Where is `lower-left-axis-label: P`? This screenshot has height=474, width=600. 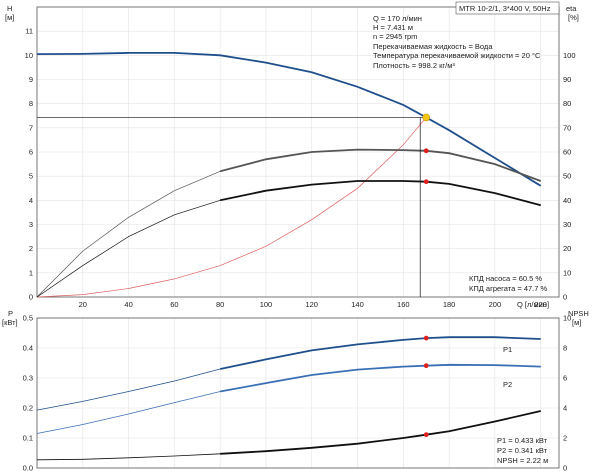 lower-left-axis-label: P is located at coordinates (10, 313).